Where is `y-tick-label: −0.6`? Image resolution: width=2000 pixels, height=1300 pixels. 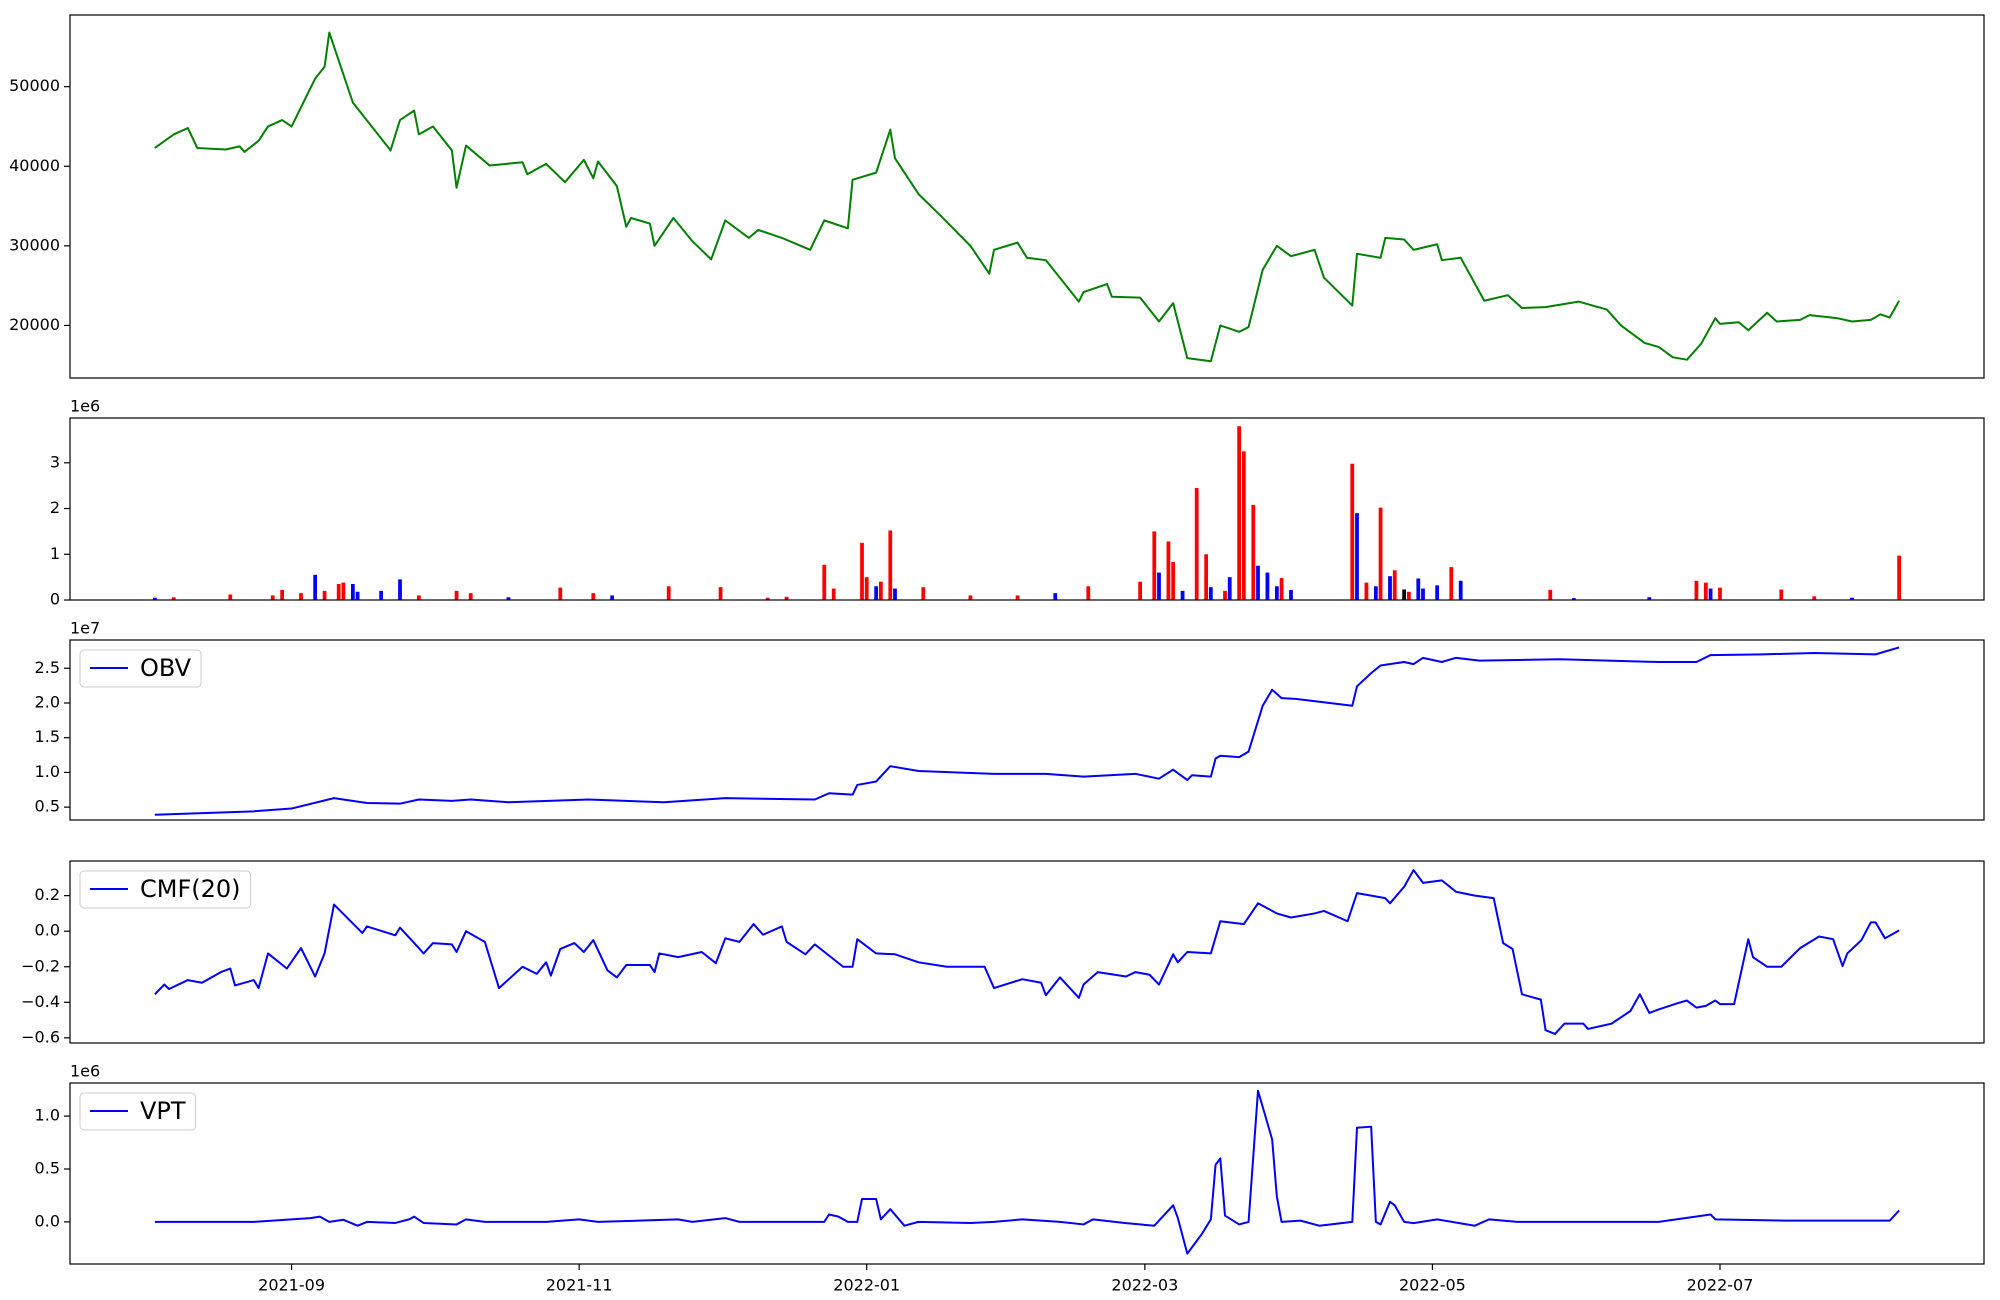 y-tick-label: −0.6 is located at coordinates (40, 1036).